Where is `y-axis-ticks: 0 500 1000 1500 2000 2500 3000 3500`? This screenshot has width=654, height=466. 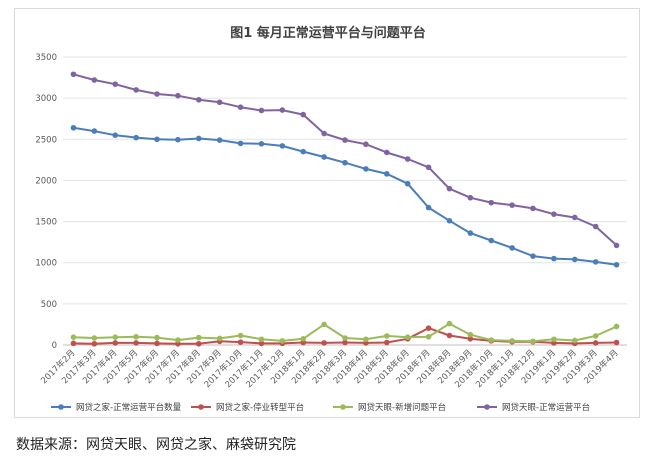 y-axis-ticks: 0 500 1000 1500 2000 2500 3000 3500 is located at coordinates (46, 202).